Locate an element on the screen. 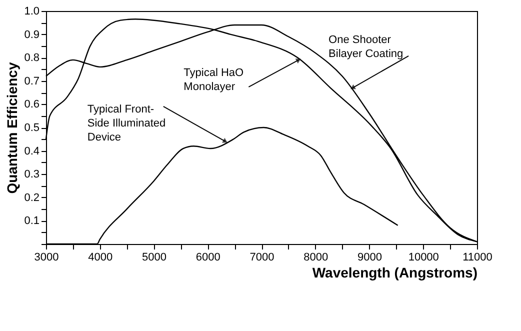 The height and width of the screenshot is (331, 521). y-tick-label: 0.9 is located at coordinates (32, 34).